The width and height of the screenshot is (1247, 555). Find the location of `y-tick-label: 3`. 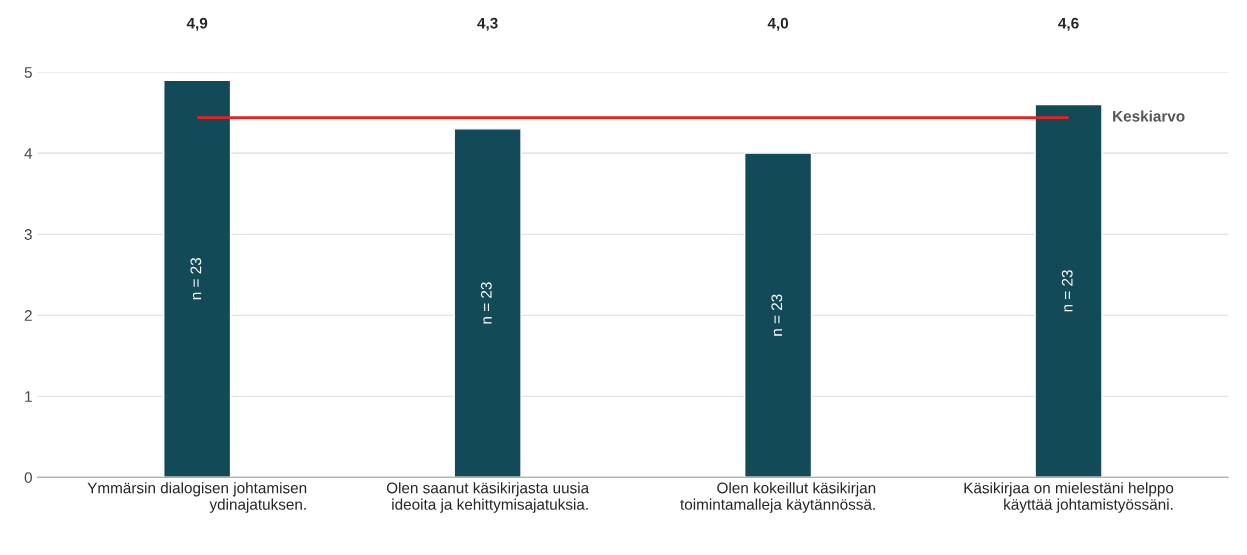

y-tick-label: 3 is located at coordinates (28, 234).